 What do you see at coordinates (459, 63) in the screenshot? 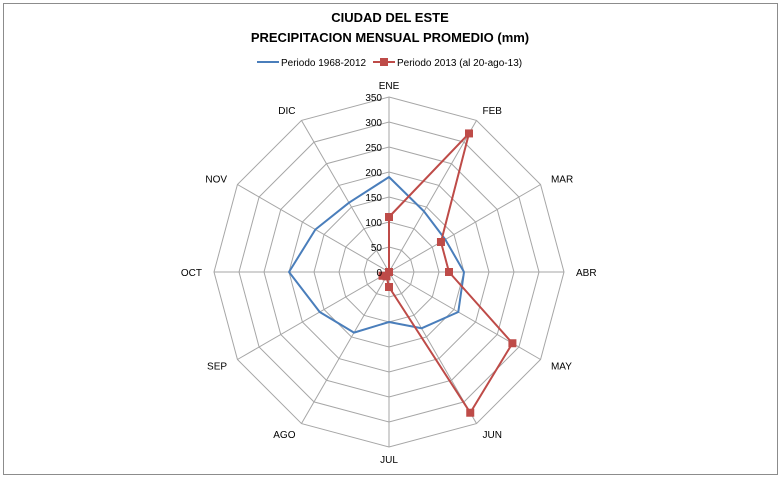
I see `legend-entry-label: Periodo 2013 (al 20-ago-13)` at bounding box center [459, 63].